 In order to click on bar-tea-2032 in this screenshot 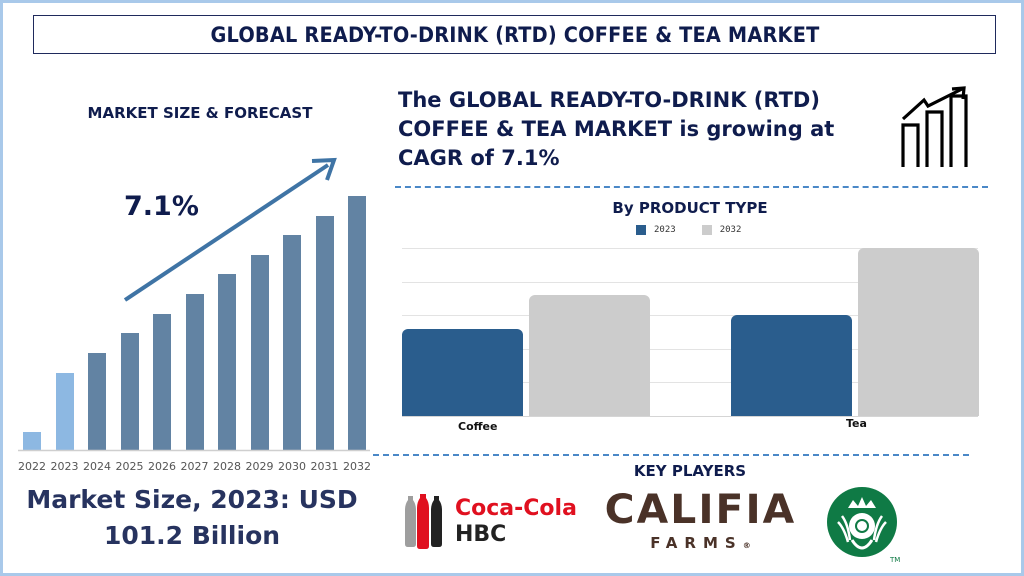, I will do `click(918, 332)`.